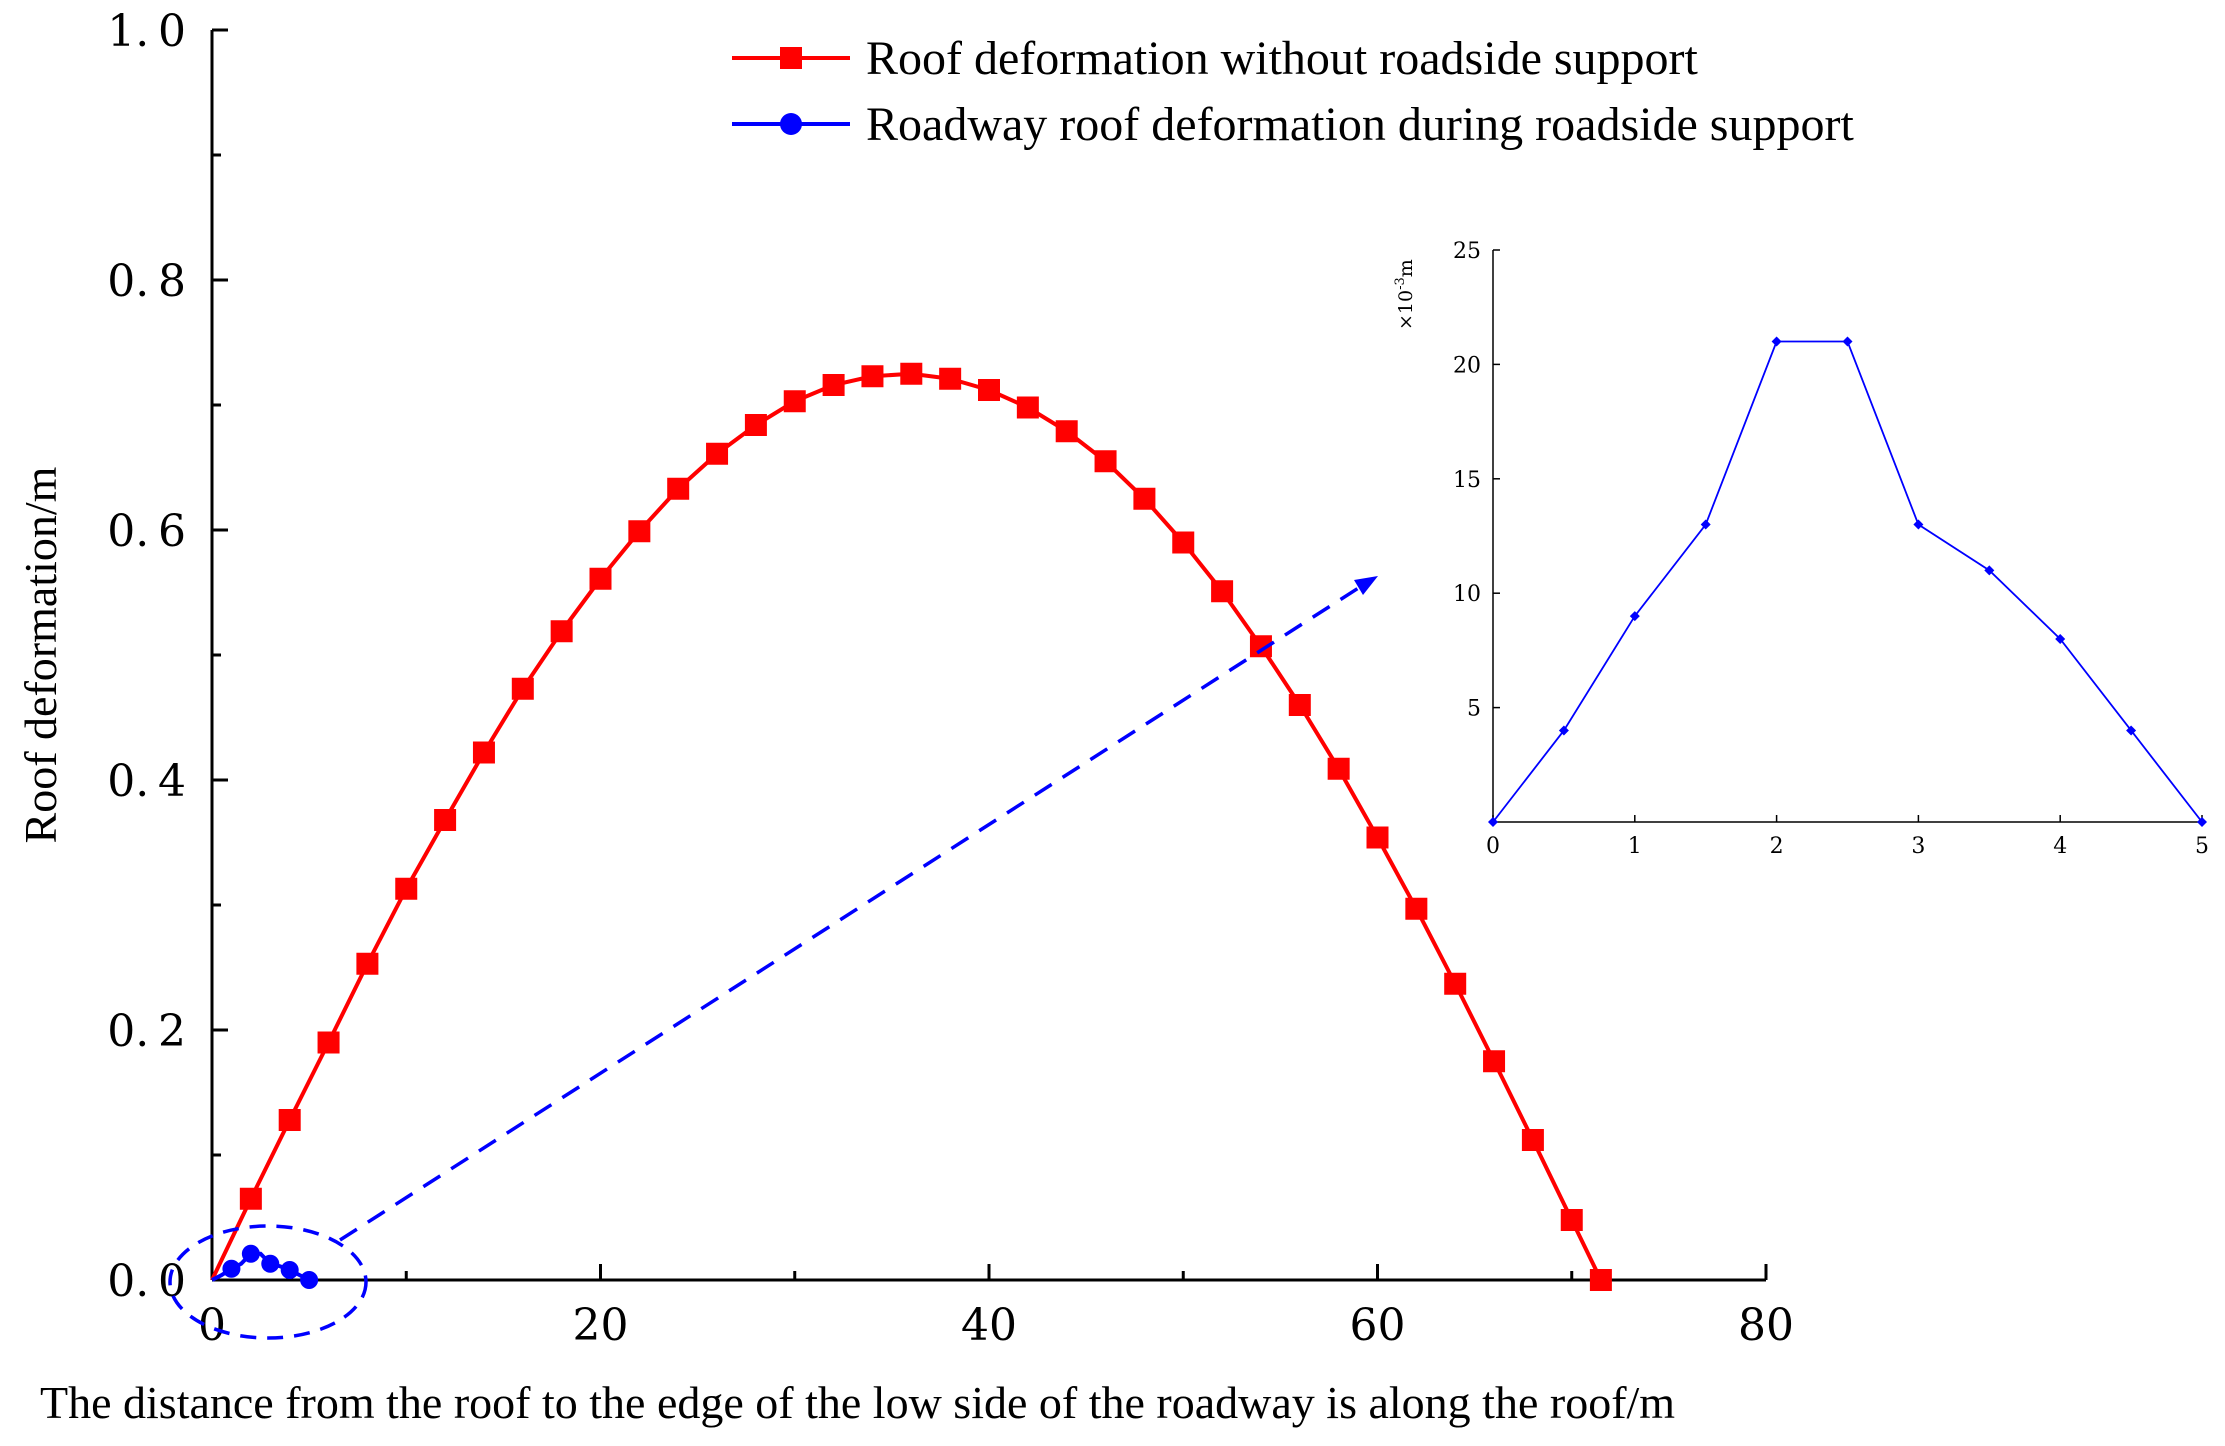  I want to click on inset-unit-suffix: m, so click(1406, 268).